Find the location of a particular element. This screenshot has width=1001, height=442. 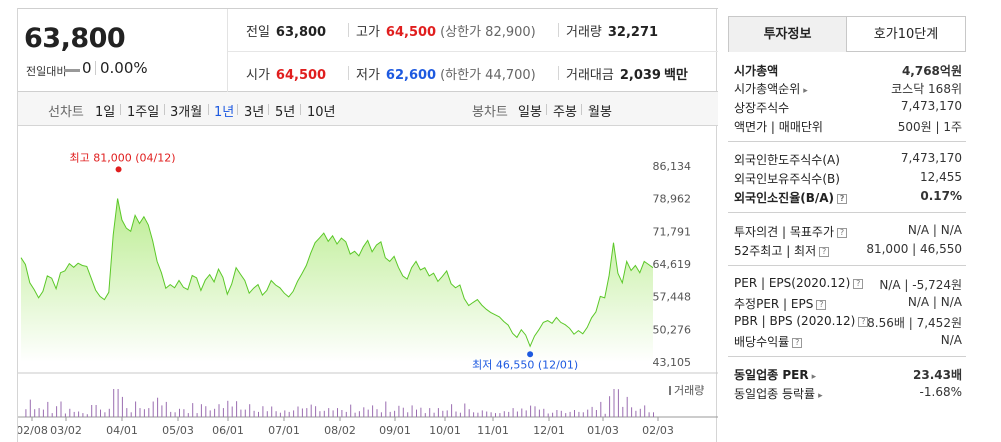

tab-investment-info: 투자정보 is located at coordinates (787, 34).